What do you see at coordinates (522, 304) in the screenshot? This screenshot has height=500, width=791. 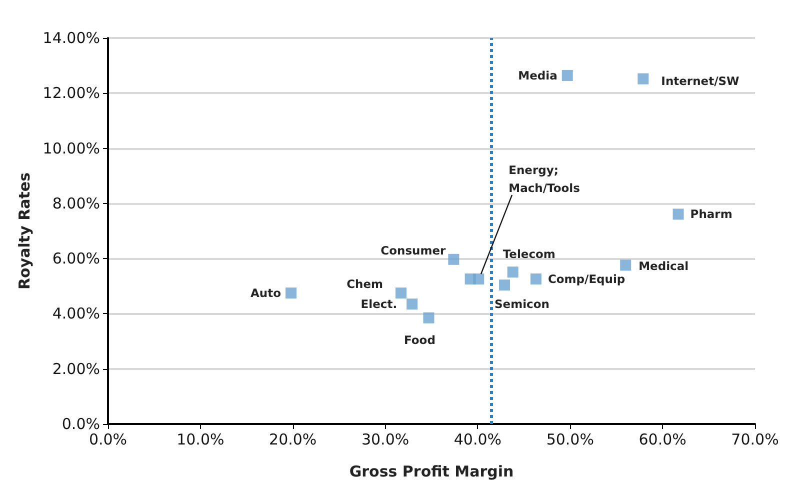 I see `annotation: Semicon` at bounding box center [522, 304].